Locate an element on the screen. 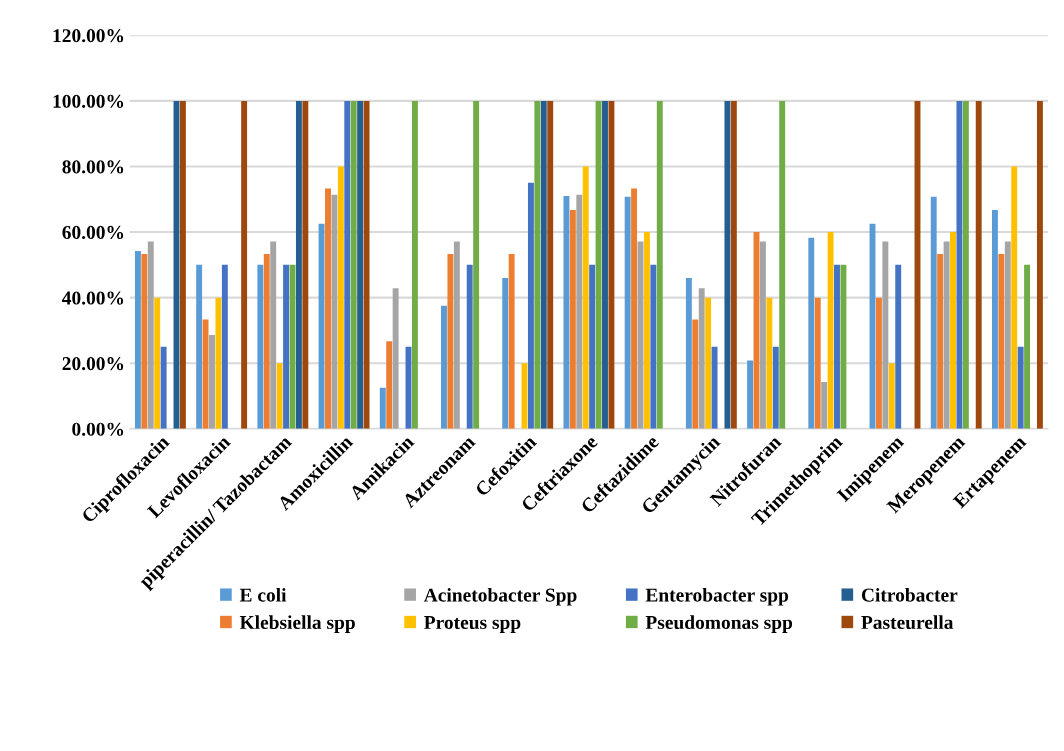  y-tick-label: 100.00% is located at coordinates (88, 101).